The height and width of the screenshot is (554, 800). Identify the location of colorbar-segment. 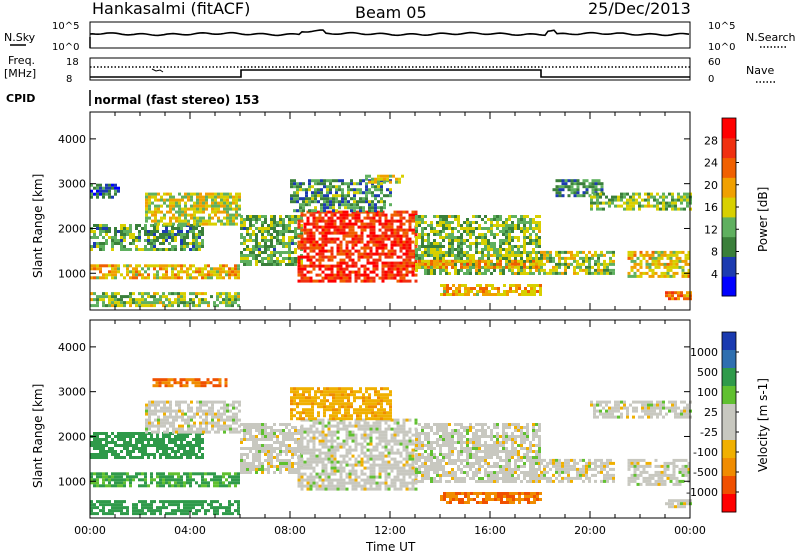
(729, 207).